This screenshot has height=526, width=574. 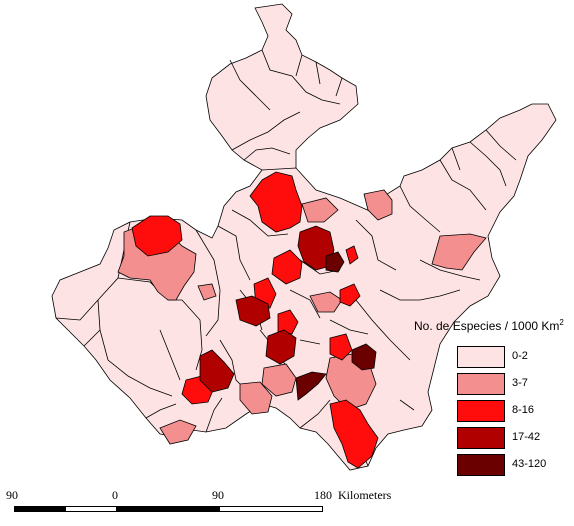 I want to click on scale-unit-label: Kilometers, so click(x=365, y=495).